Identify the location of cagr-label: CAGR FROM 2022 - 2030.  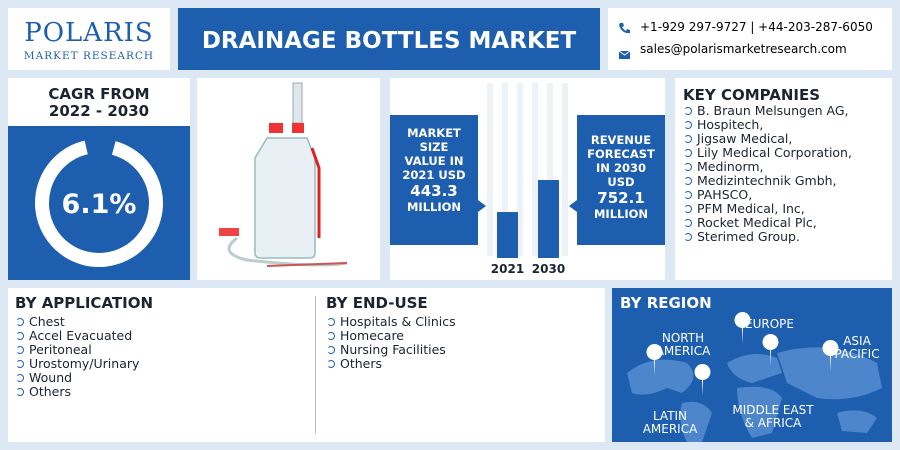
(99, 102).